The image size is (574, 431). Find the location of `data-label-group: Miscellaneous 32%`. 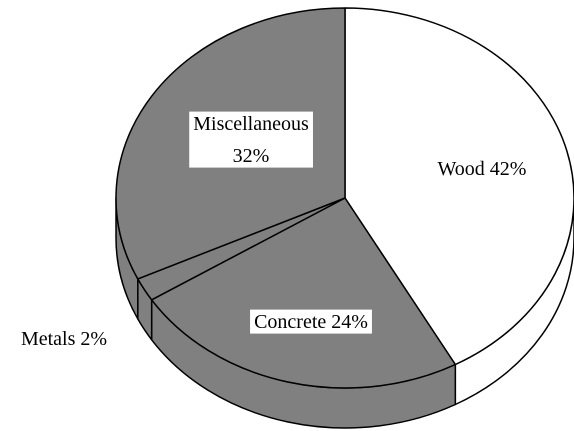

data-label-group: Miscellaneous 32% is located at coordinates (251, 139).